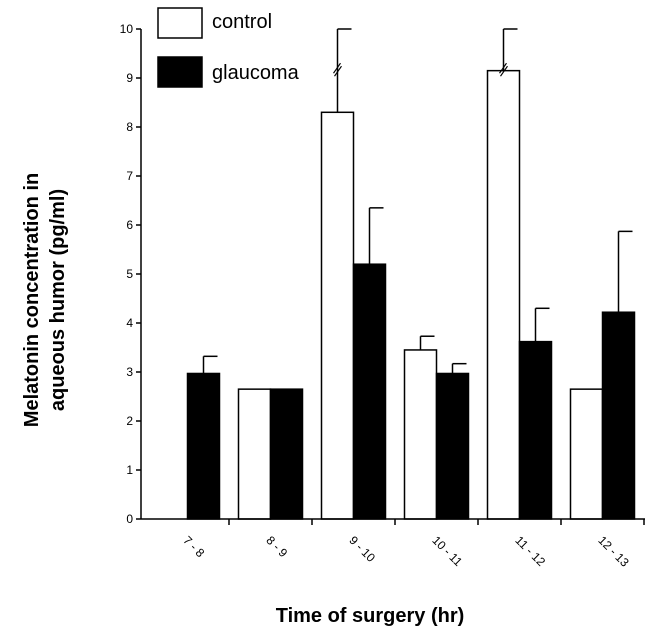 Image resolution: width=645 pixels, height=632 pixels. I want to click on y-tick-label-2: 2, so click(129, 421).